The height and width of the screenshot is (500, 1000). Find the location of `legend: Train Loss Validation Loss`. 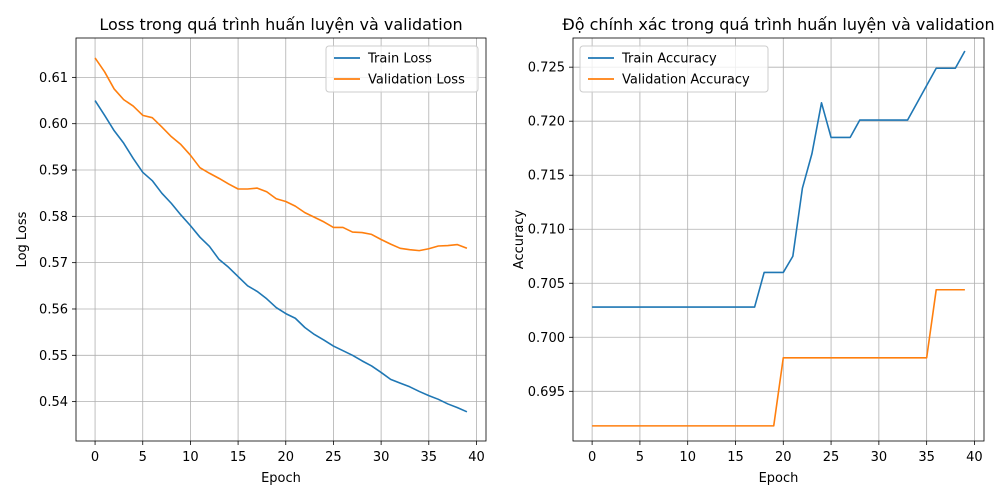

legend: Train Loss Validation Loss is located at coordinates (402, 69).